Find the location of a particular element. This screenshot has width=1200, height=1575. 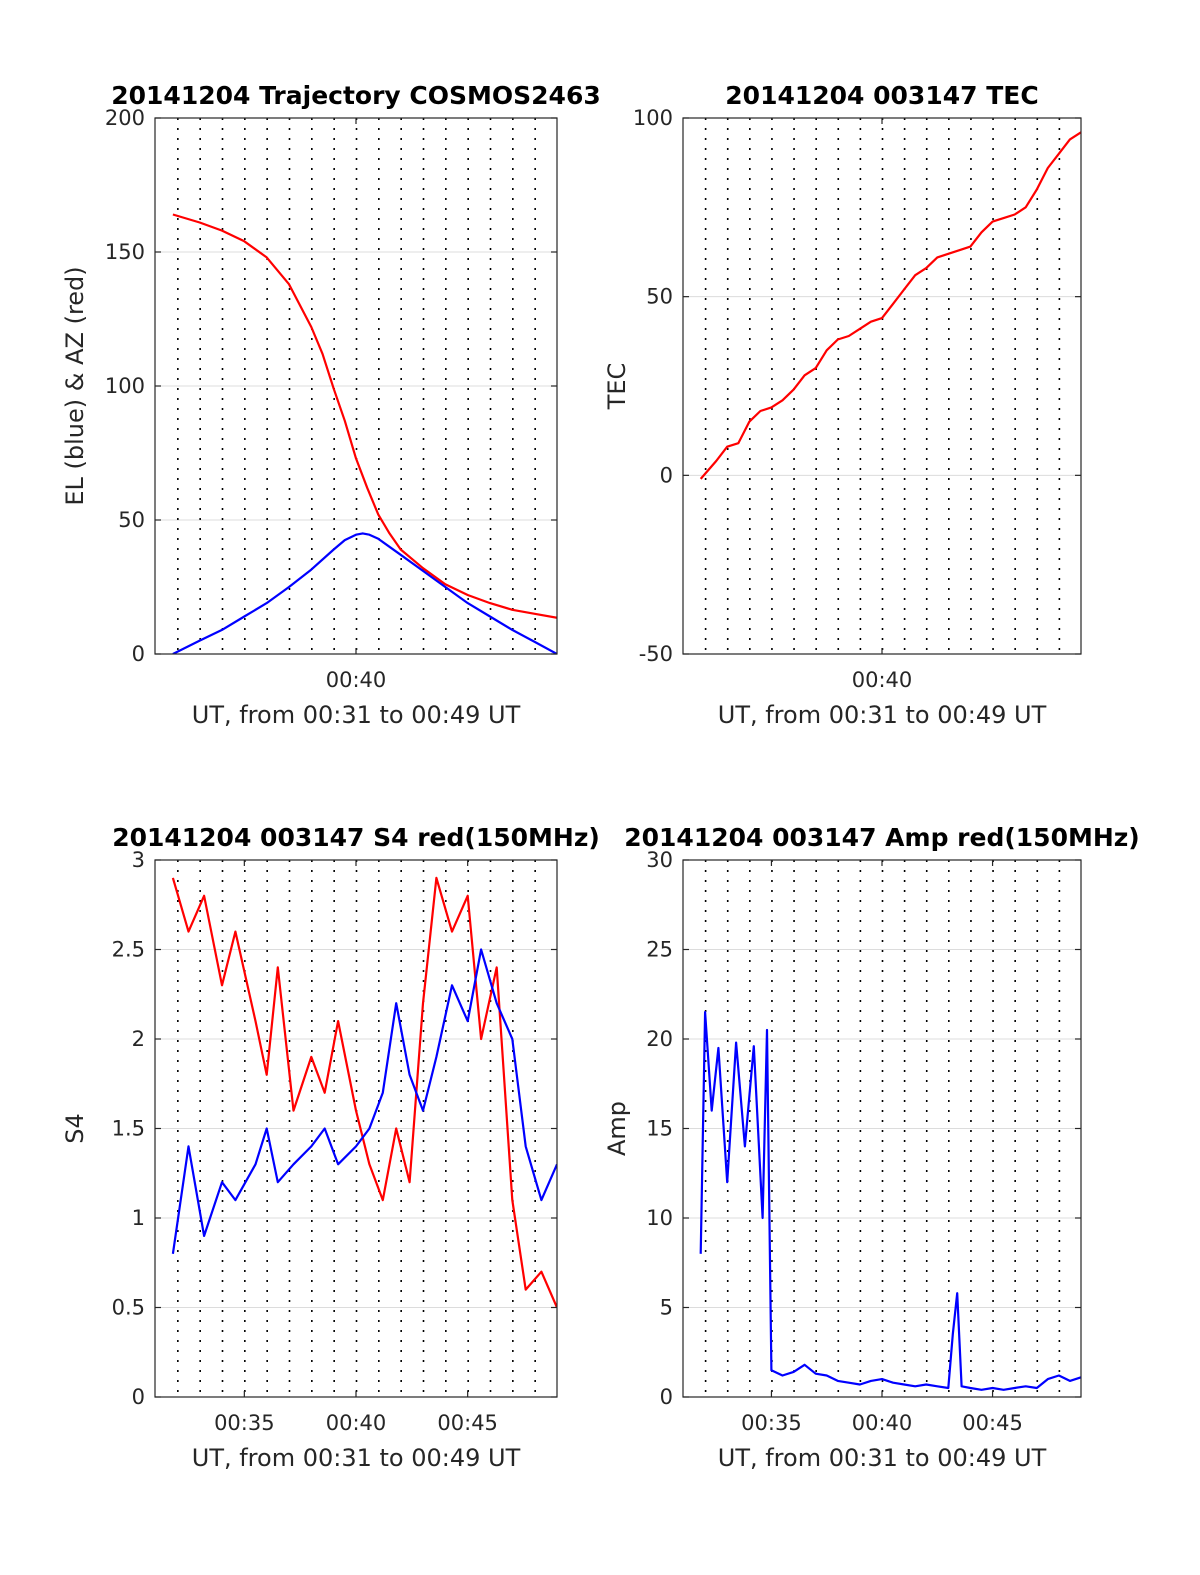

chart-title: 20141204 003147 S4 red(150MHz) is located at coordinates (356, 837).